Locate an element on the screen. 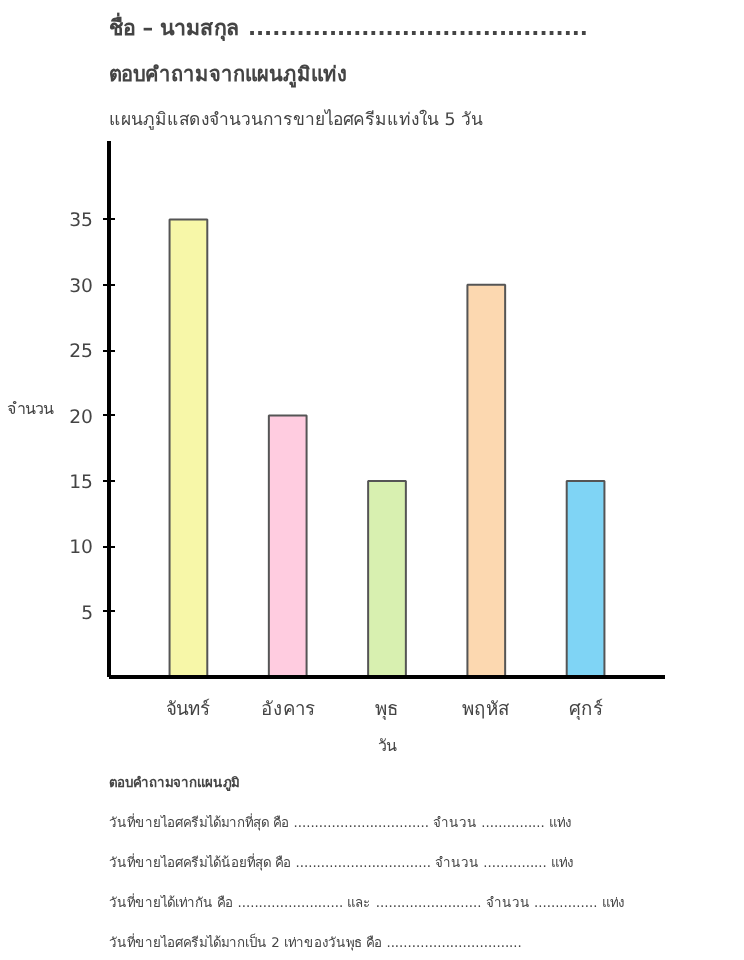  y-tick-label: 15 is located at coordinates (81, 482).